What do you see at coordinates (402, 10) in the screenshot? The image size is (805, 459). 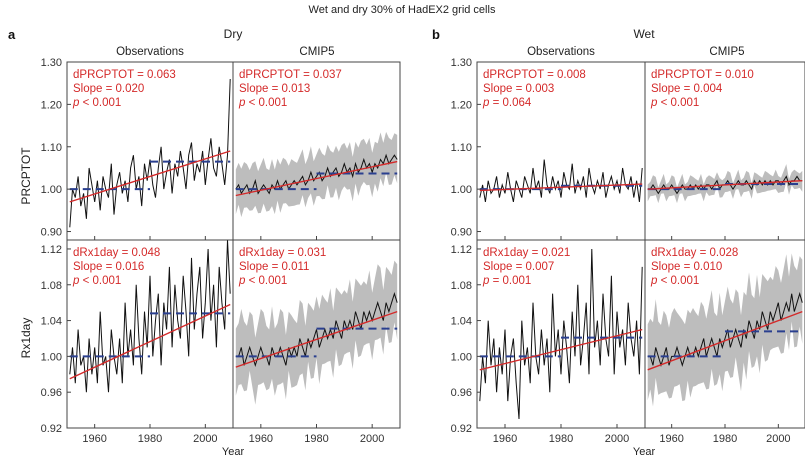 I see `figure-title: Wet and dry 30% of HadEX2 grid cells` at bounding box center [402, 10].